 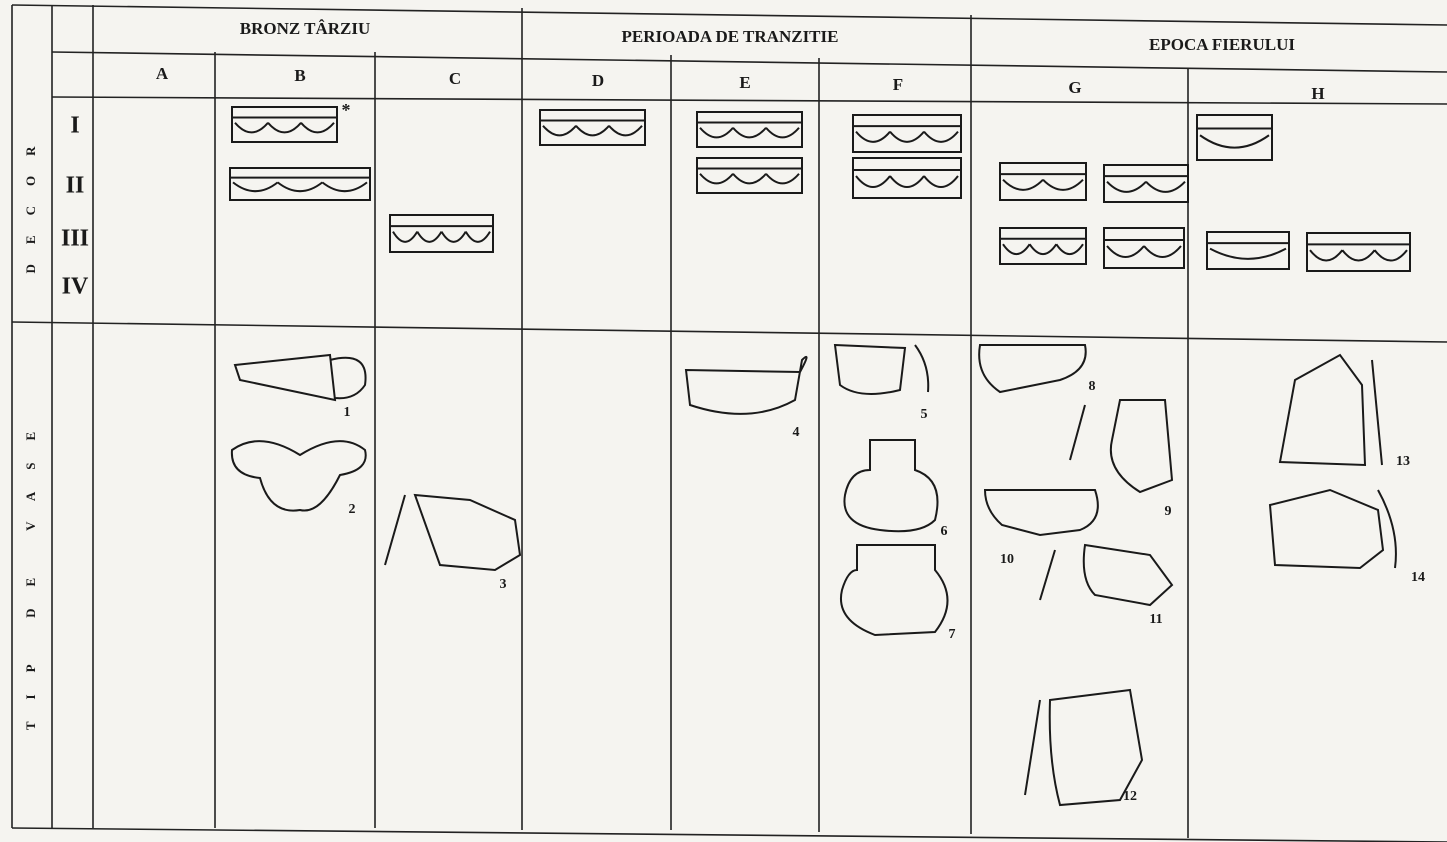 I want to click on column-letter: G, so click(x=1074, y=87).